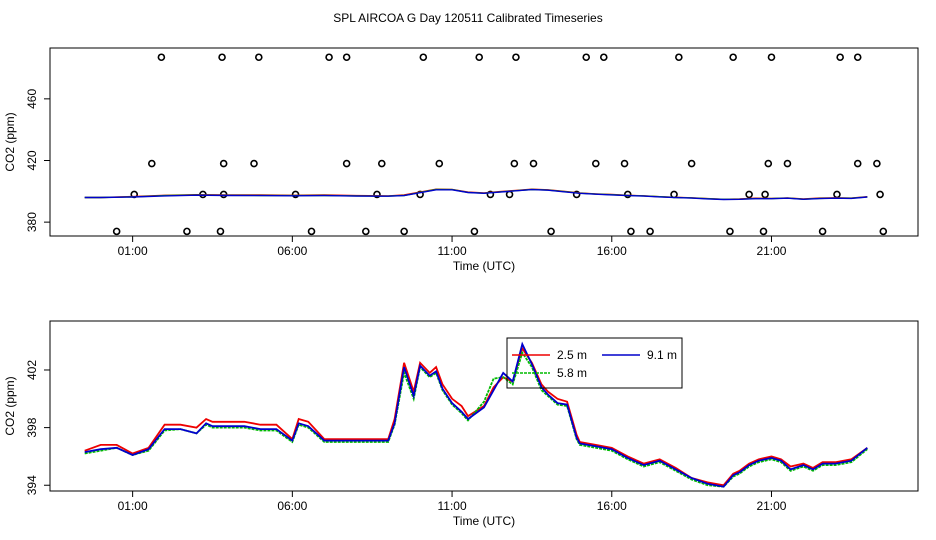 This screenshot has width=936, height=540. I want to click on y-tick-label: 398, so click(32, 427).